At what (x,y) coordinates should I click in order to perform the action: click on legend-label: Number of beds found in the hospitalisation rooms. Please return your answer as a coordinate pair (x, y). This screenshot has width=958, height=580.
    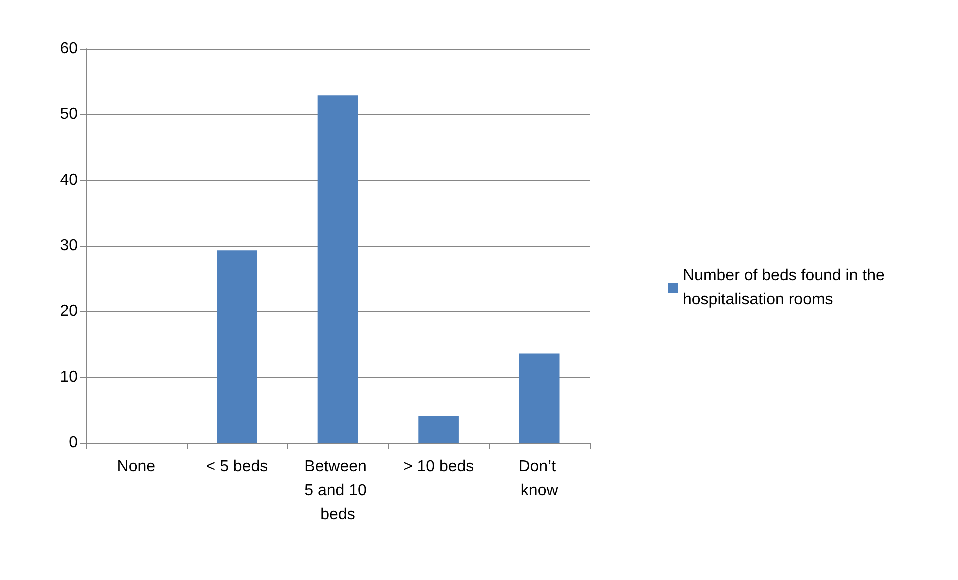
    Looking at the image, I should click on (786, 288).